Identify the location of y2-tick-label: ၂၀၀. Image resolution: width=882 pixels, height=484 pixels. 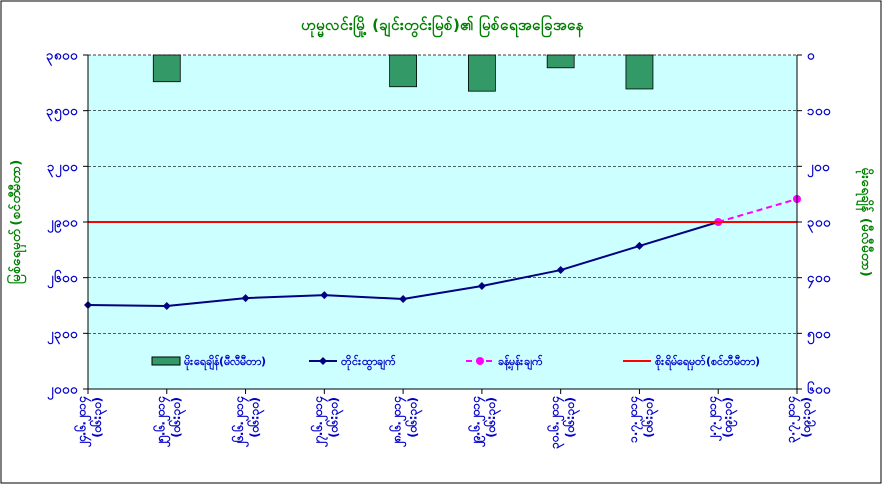
(818, 169).